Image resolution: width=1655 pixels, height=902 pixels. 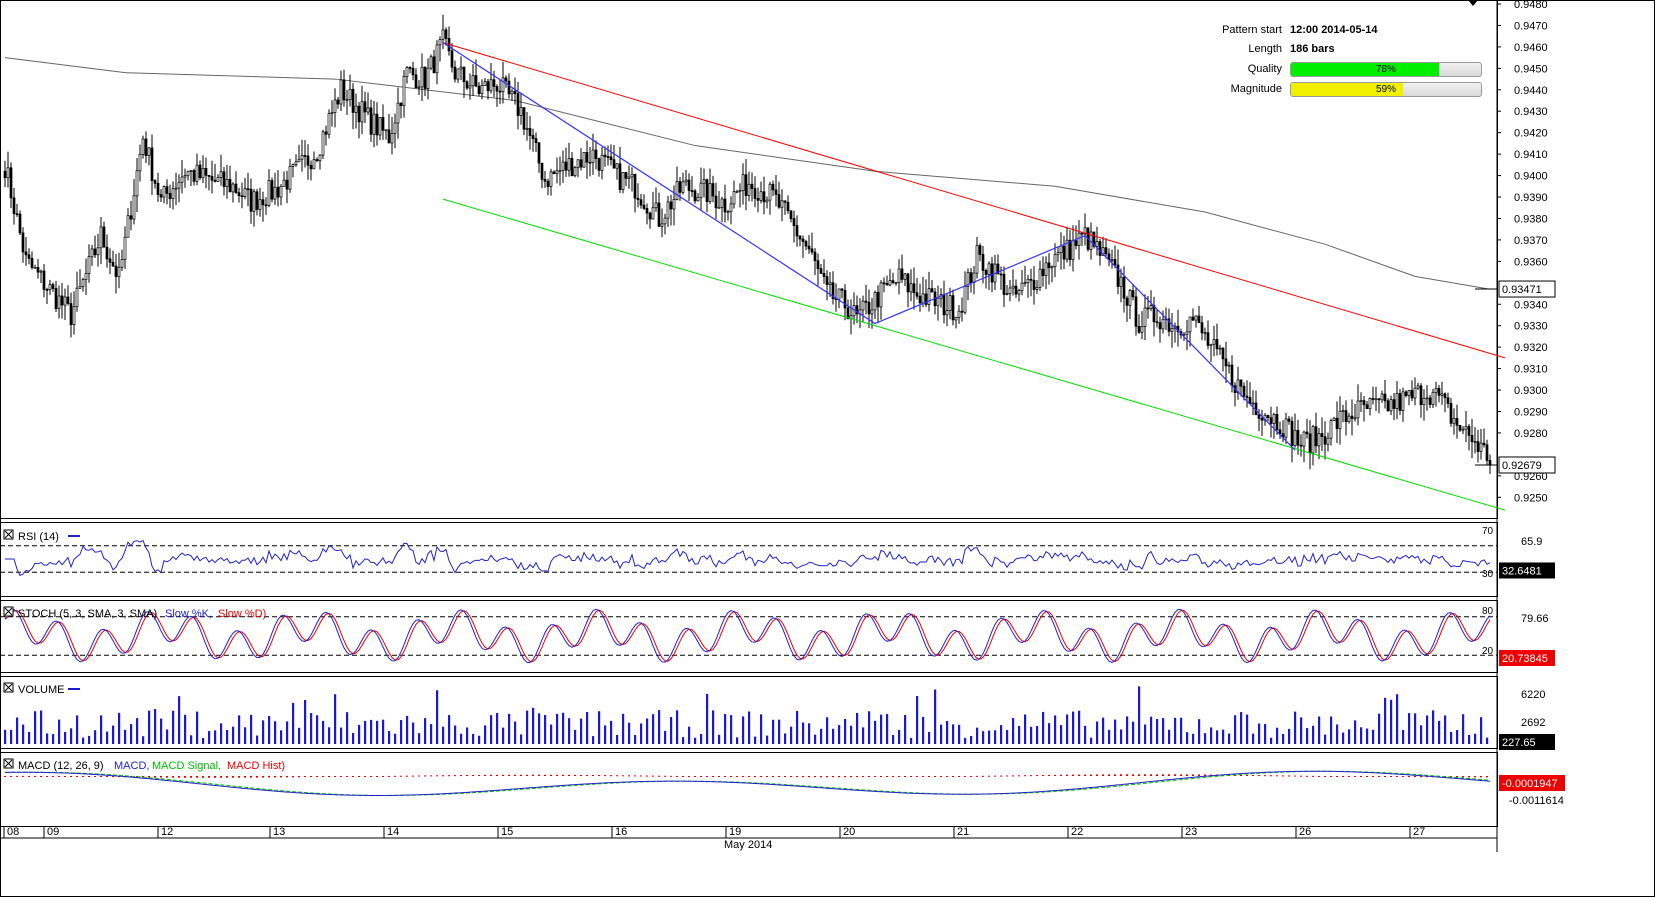 What do you see at coordinates (1347, 89) in the screenshot?
I see `magnitude-bar-fill` at bounding box center [1347, 89].